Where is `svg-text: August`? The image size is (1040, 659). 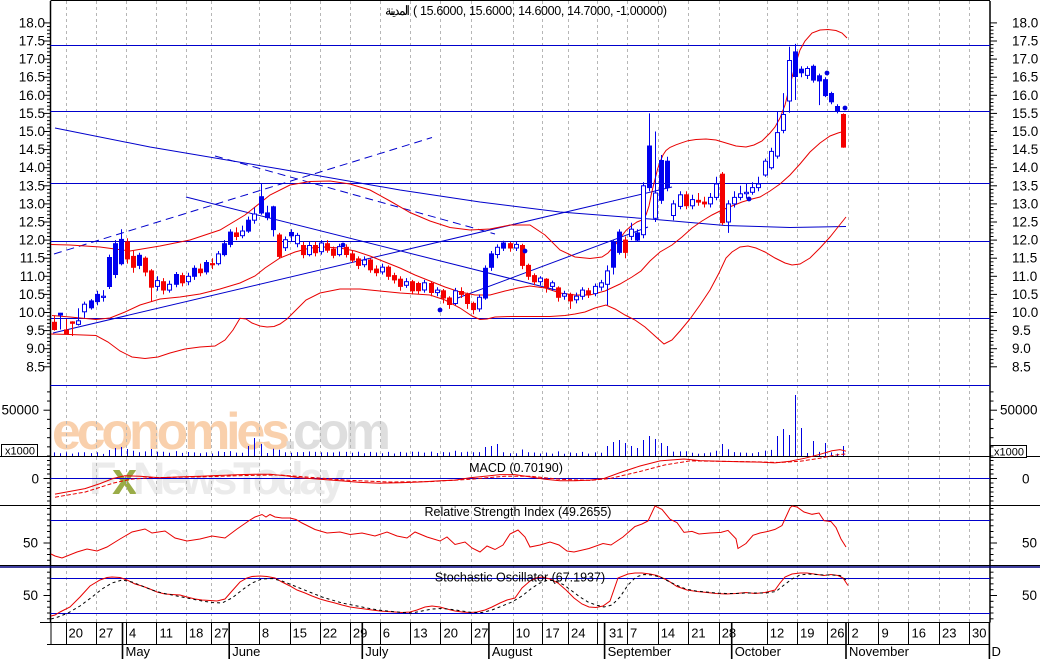
svg-text: August is located at coordinates (512, 651).